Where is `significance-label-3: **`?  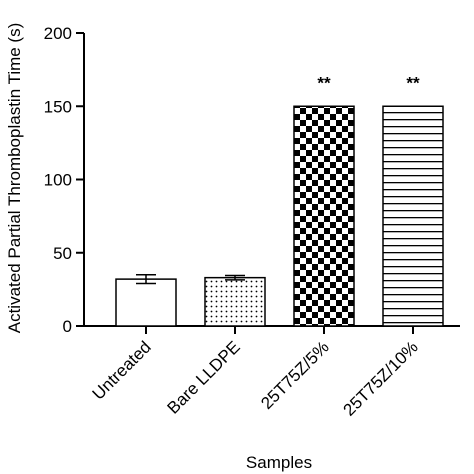
significance-label-3: ** is located at coordinates (413, 82).